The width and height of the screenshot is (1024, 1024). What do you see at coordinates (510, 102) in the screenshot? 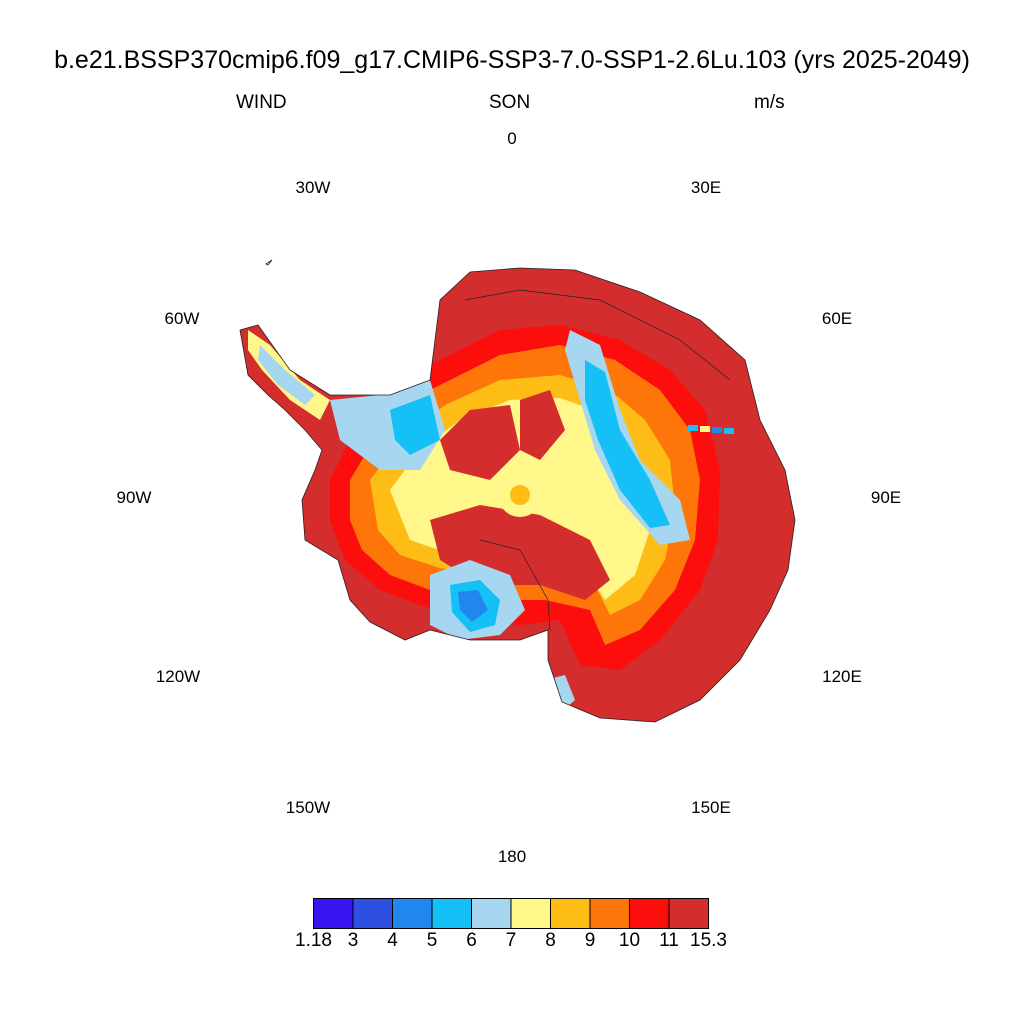
I see `season-label: SON` at bounding box center [510, 102].